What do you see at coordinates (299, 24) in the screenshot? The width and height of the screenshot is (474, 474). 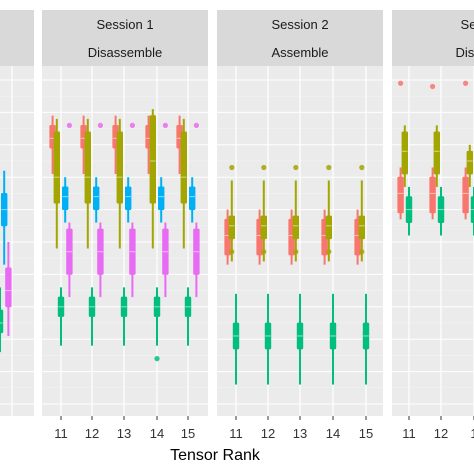 I see `facet-strip-session-label: Session 2` at bounding box center [299, 24].